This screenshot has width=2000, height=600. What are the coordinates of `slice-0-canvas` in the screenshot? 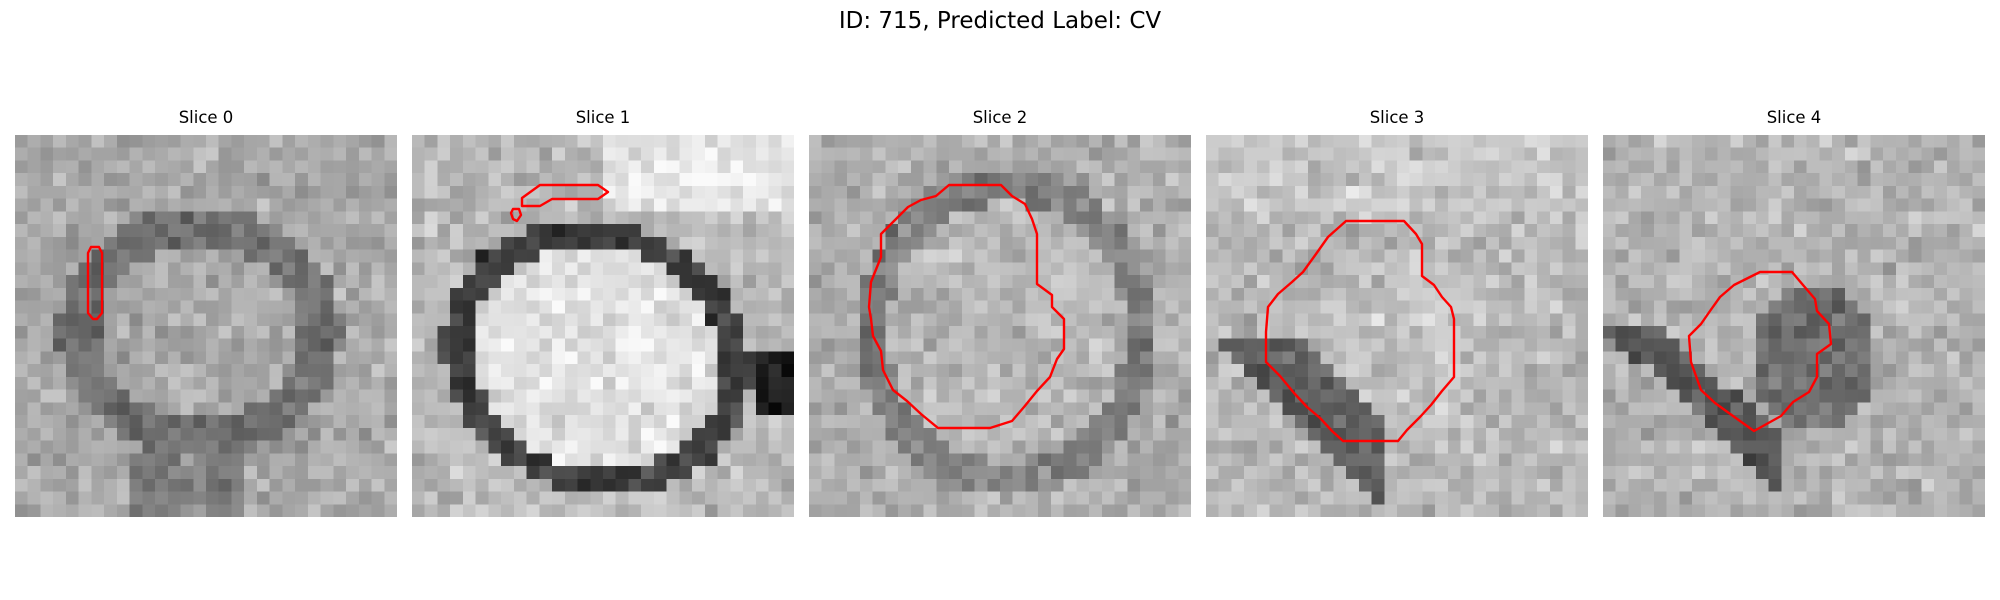 It's located at (206, 326).